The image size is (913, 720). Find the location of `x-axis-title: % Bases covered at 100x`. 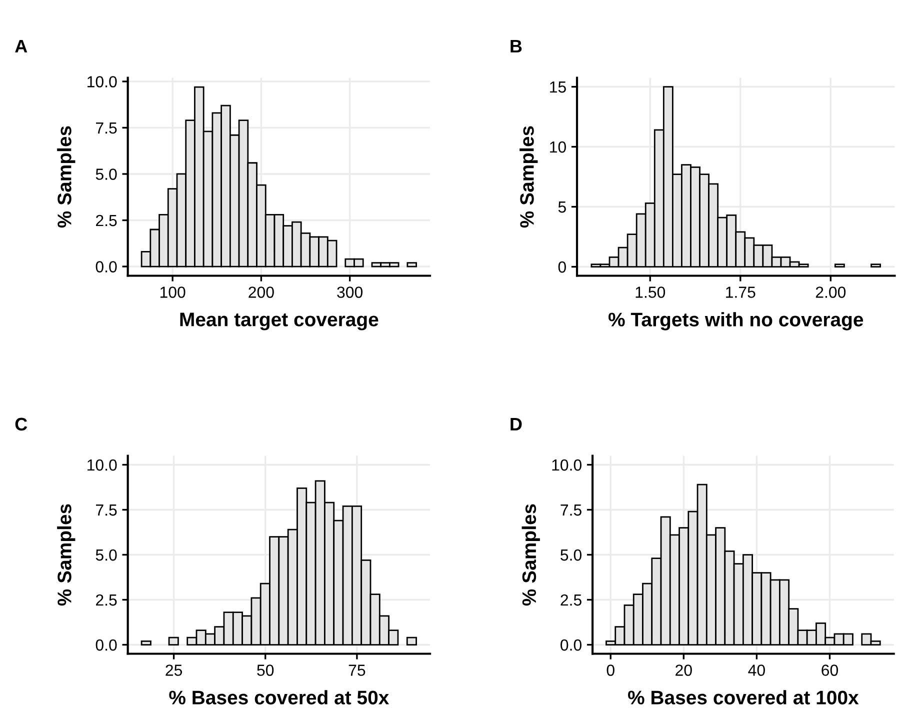

x-axis-title: % Bases covered at 100x is located at coordinates (743, 697).